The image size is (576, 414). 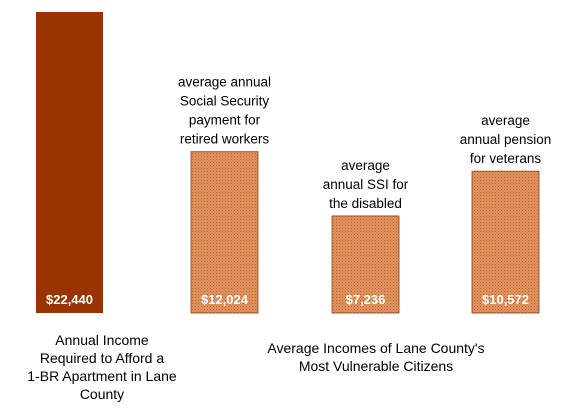 I want to click on group-caption-line-2: Most Vulnerable Citizens, so click(x=376, y=366).